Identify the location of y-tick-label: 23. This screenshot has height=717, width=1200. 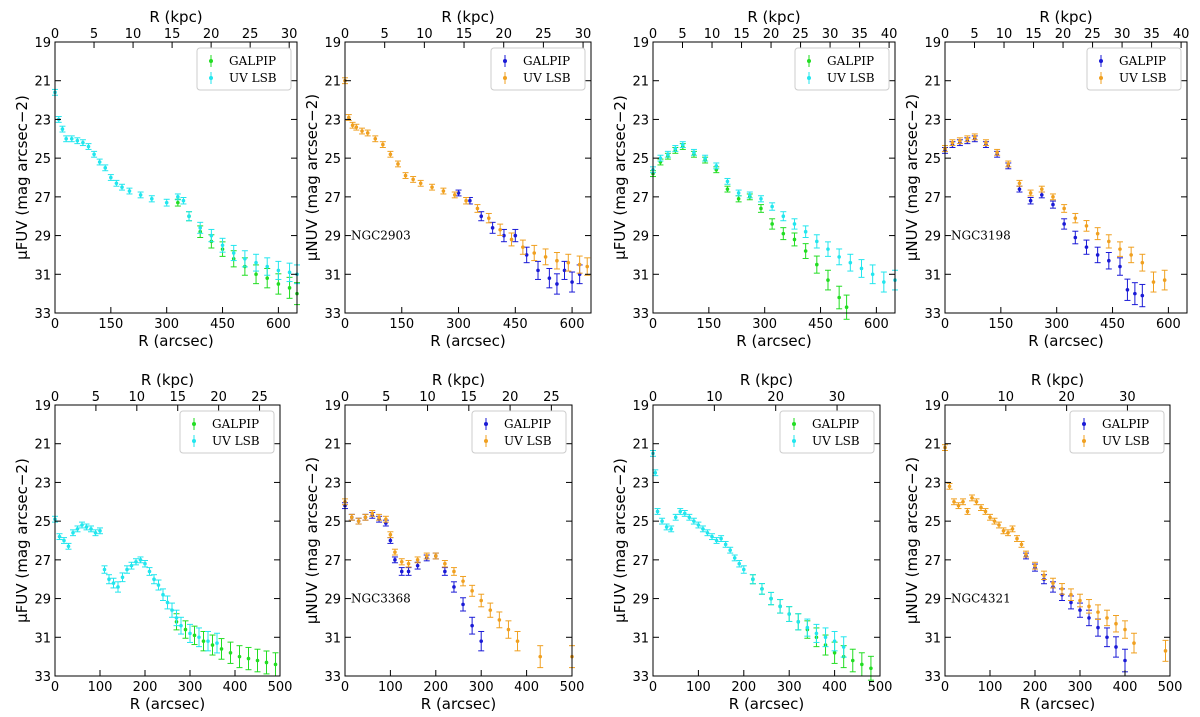
(332, 483).